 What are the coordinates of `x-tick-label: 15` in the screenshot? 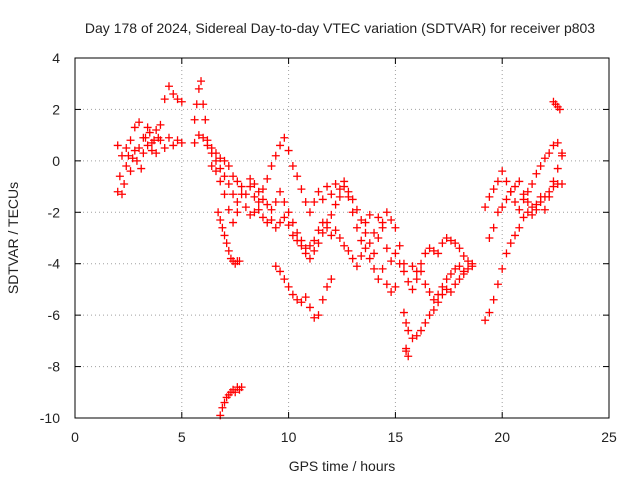 It's located at (396, 437).